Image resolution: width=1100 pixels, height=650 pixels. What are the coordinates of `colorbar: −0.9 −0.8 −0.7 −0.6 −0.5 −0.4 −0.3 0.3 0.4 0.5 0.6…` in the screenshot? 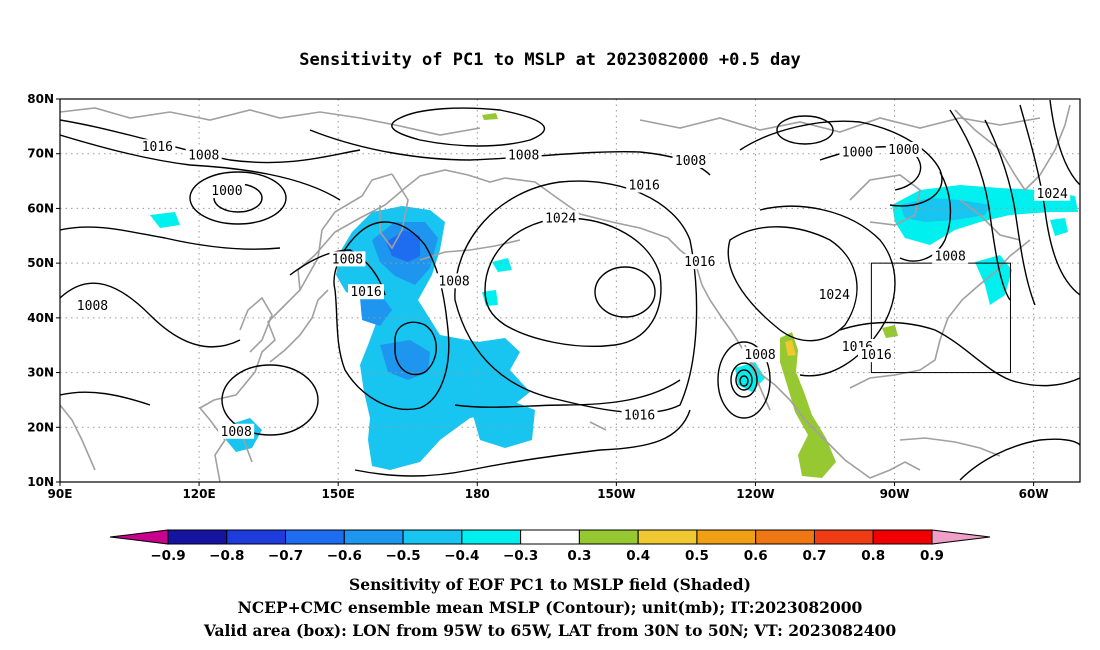 It's located at (550, 546).